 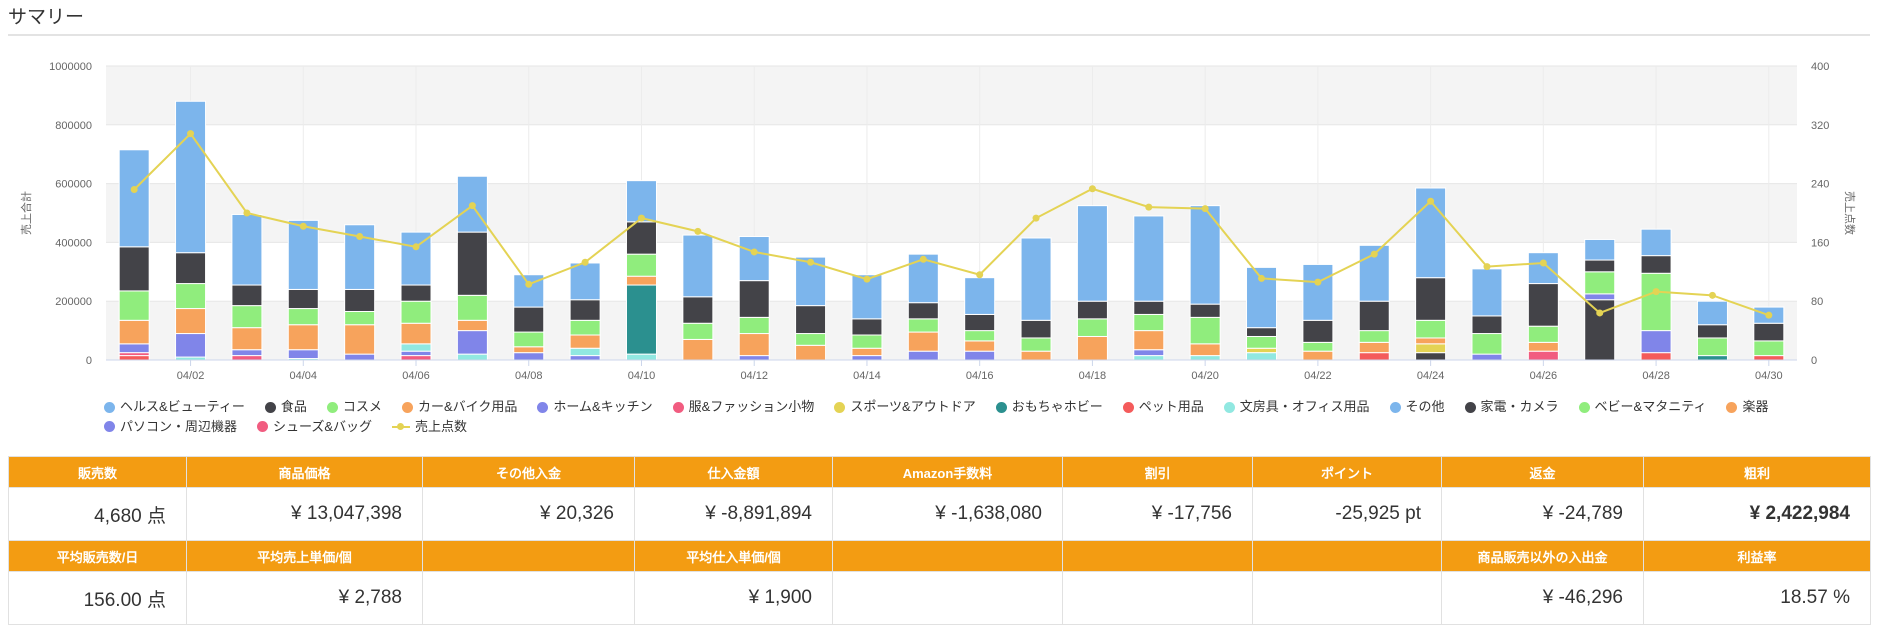 What do you see at coordinates (1747, 407) in the screenshot?
I see `legend-item: 楽器` at bounding box center [1747, 407].